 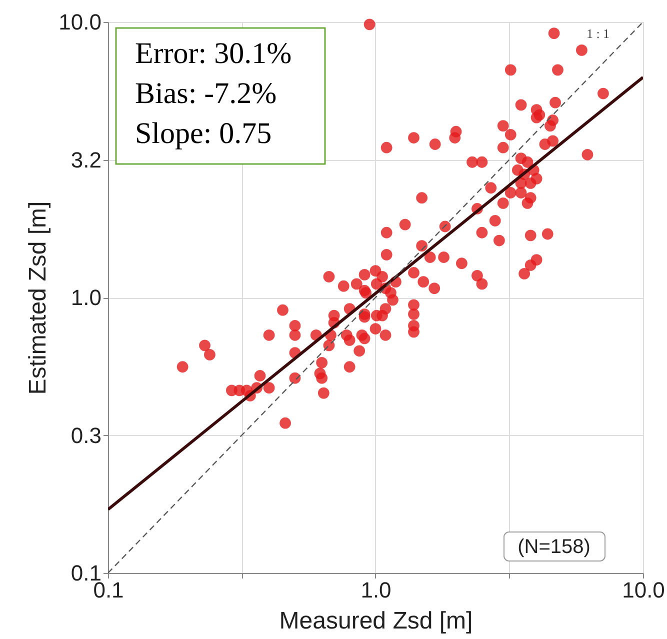 What do you see at coordinates (213, 53) in the screenshot?
I see `annotation: Error: 30.1%` at bounding box center [213, 53].